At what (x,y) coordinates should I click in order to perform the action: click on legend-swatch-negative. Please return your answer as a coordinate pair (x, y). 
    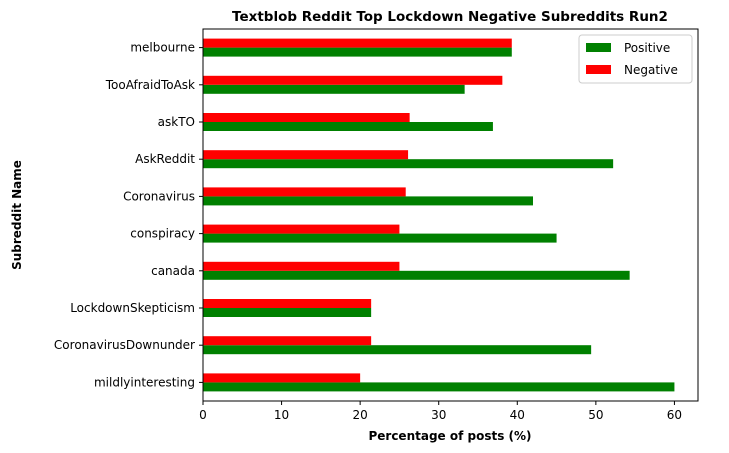
    Looking at the image, I should click on (598, 69).